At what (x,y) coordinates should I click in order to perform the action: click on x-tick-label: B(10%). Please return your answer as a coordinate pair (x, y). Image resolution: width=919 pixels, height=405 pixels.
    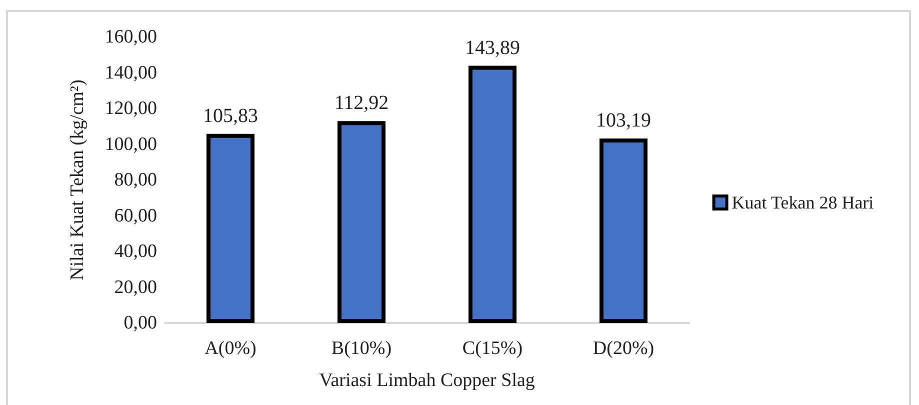
    Looking at the image, I should click on (361, 348).